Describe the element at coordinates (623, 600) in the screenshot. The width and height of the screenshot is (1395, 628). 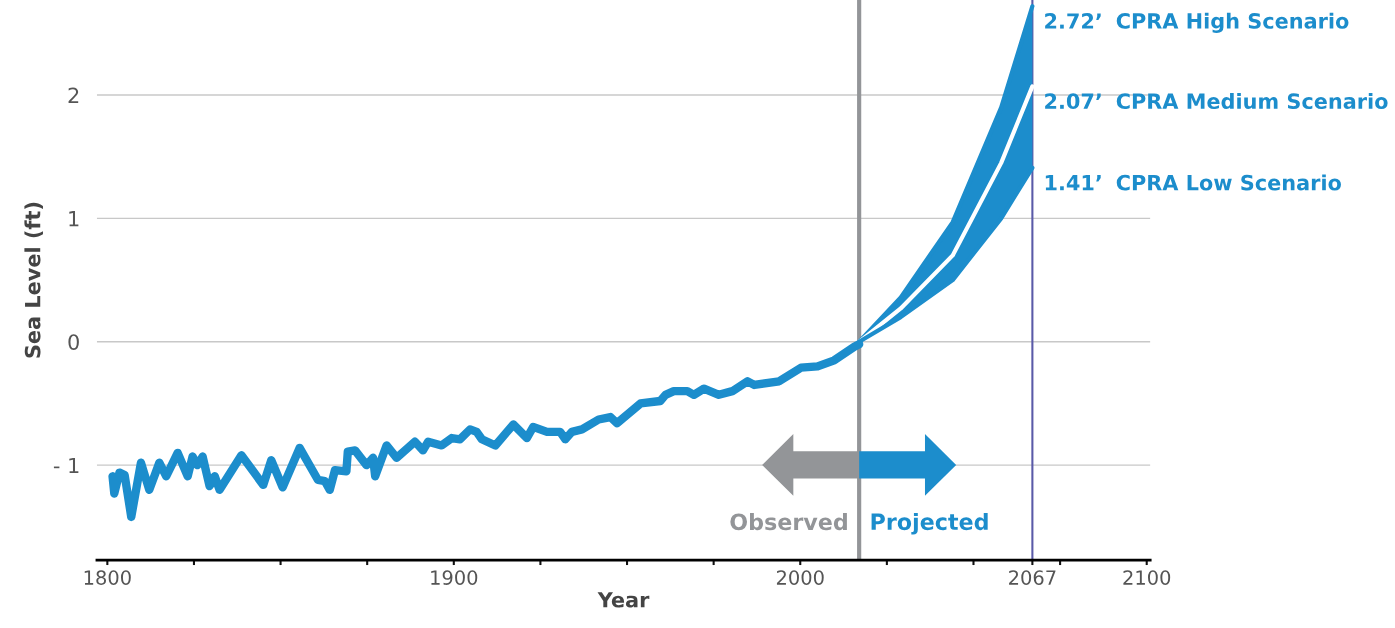
I see `x-axis-title: Year` at that location.